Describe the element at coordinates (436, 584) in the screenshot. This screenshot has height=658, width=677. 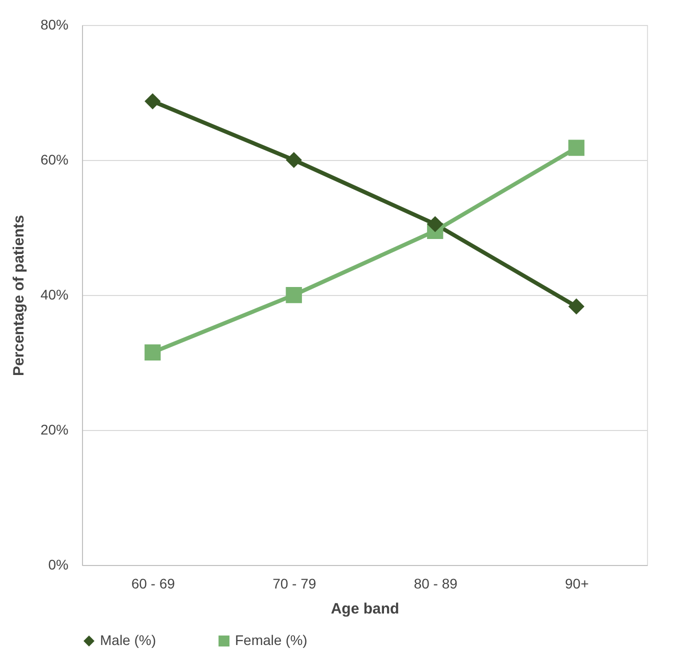
I see `x-tick-label: 80 - 89` at that location.